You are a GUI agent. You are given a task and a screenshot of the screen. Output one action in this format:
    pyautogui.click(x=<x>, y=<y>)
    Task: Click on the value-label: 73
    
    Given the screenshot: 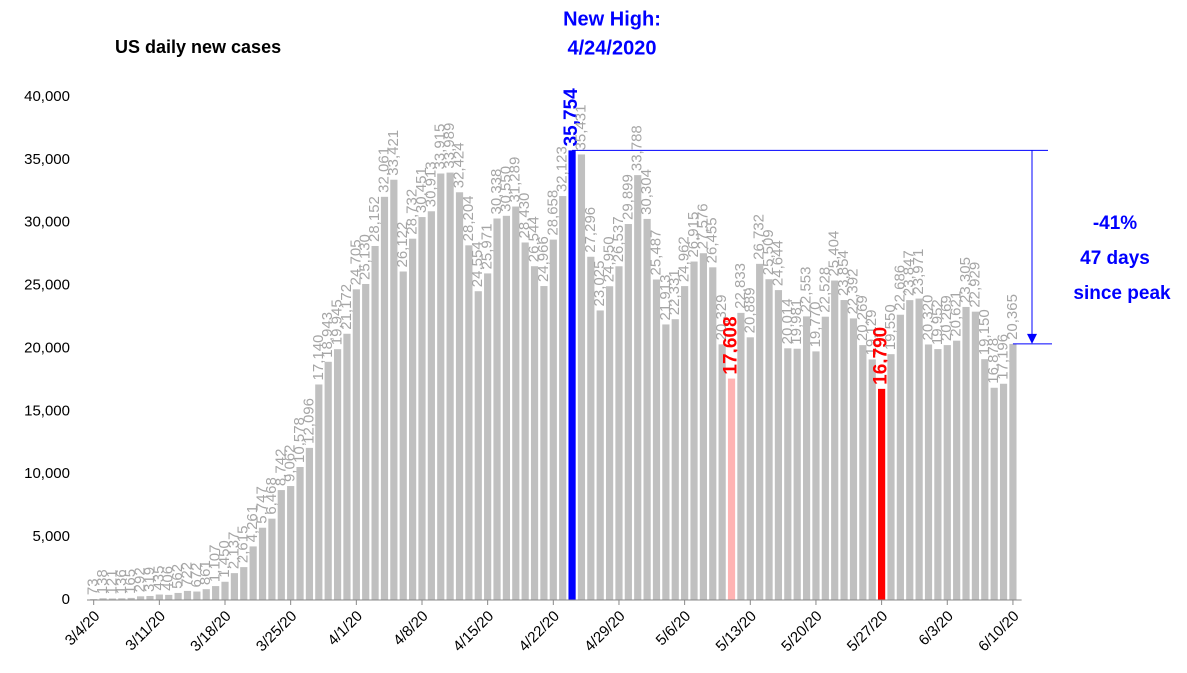 What is the action you would take?
    pyautogui.click(x=93, y=586)
    